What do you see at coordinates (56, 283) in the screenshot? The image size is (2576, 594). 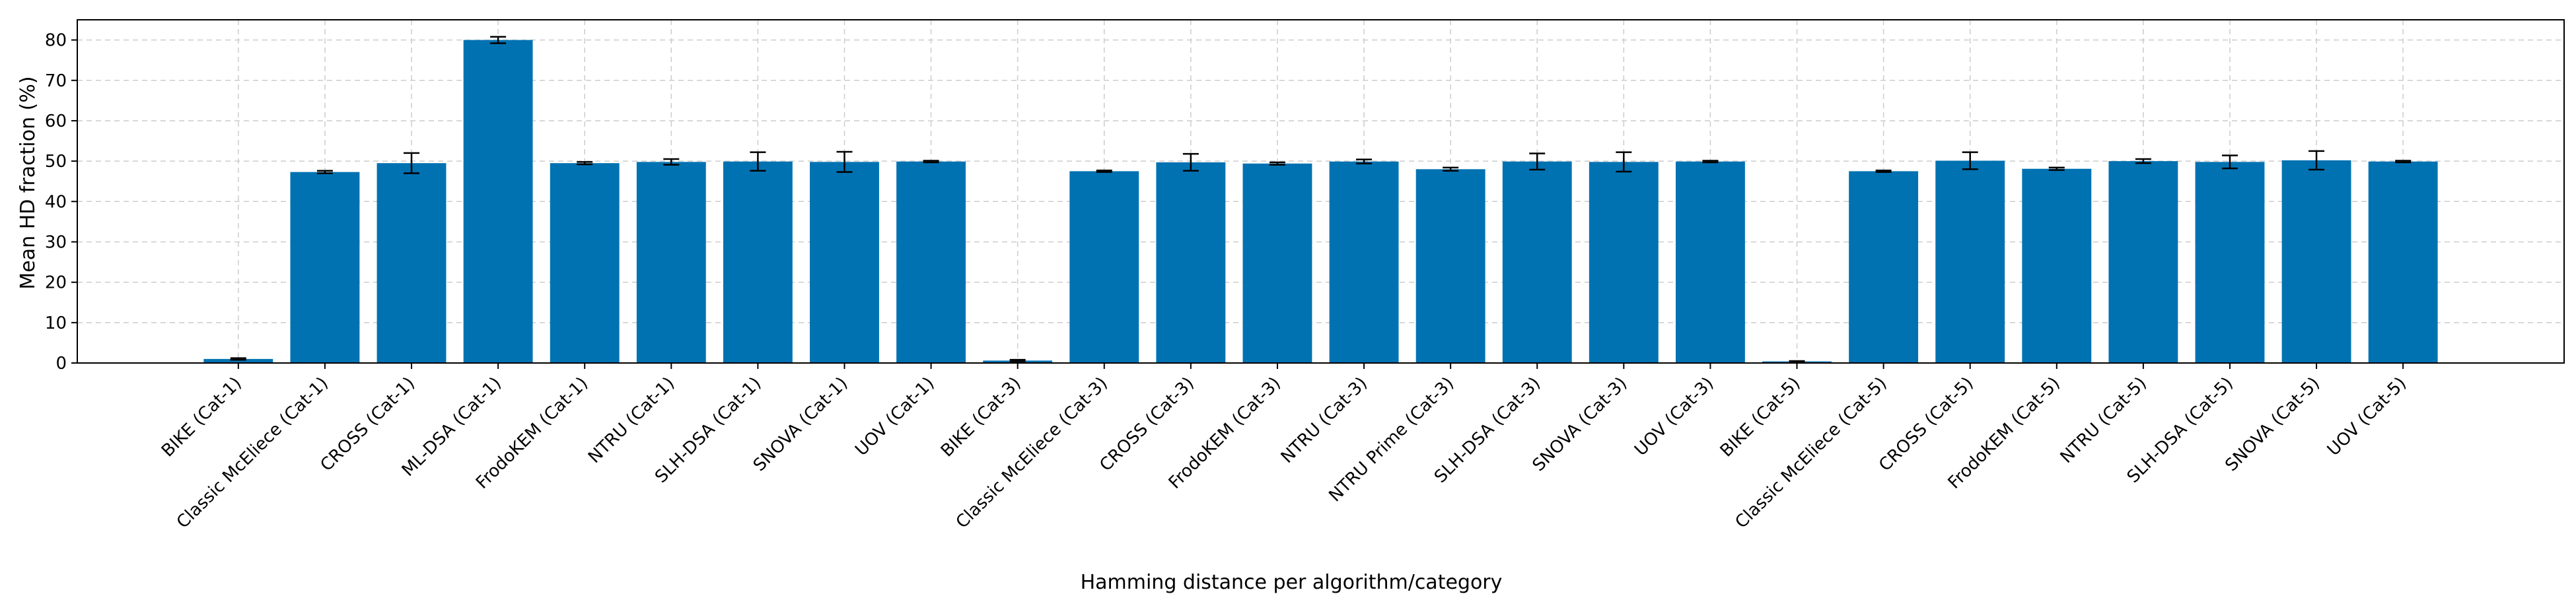 I see `y-tick-label: 20` at bounding box center [56, 283].